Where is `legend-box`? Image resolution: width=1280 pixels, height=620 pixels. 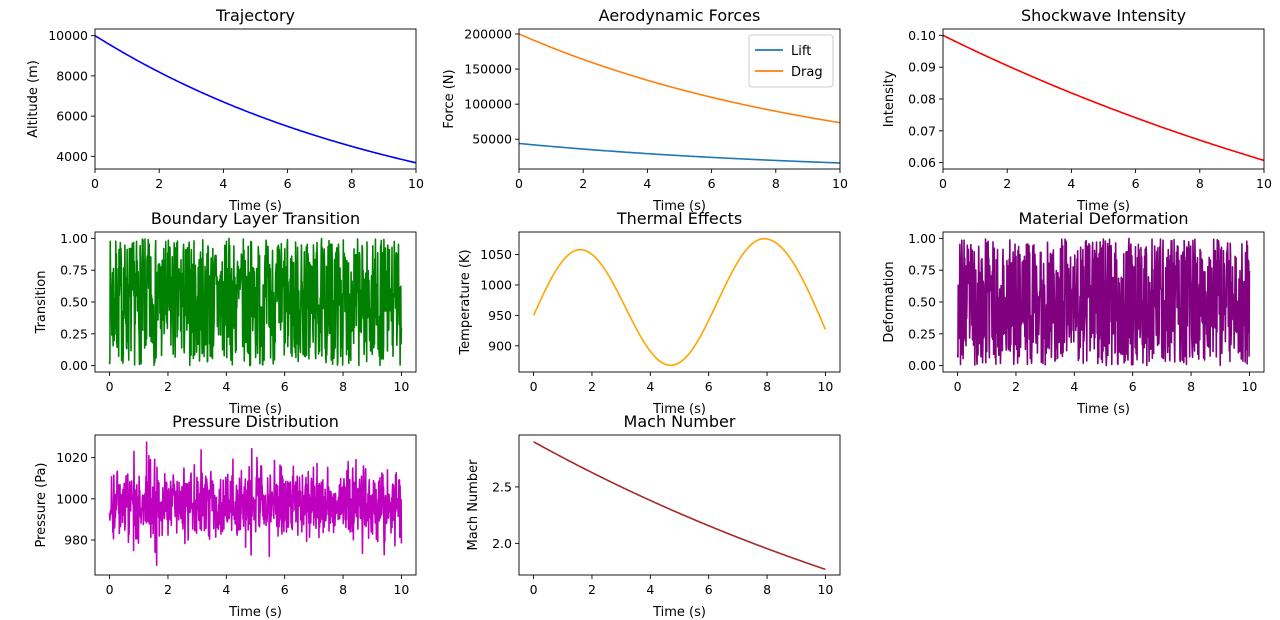 legend-box is located at coordinates (791, 61).